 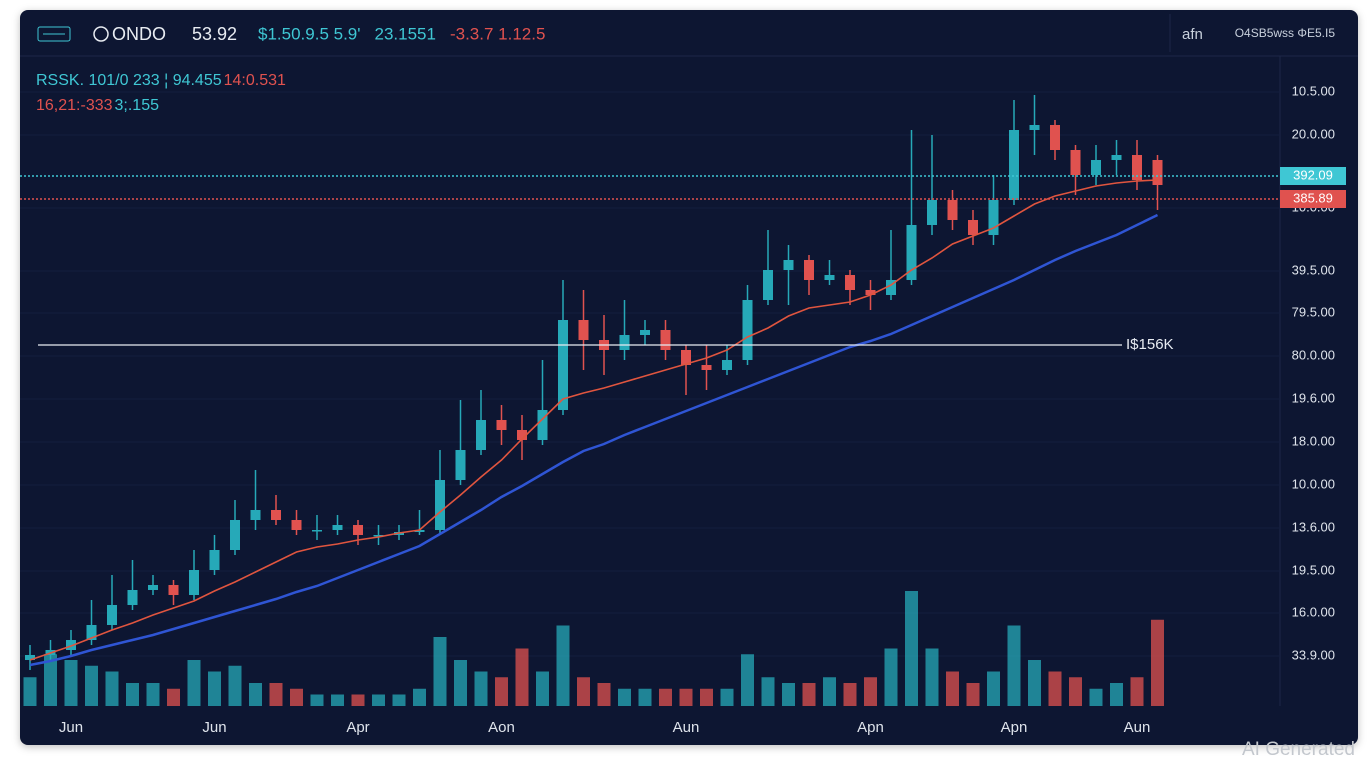 What do you see at coordinates (357, 727) in the screenshot?
I see `x-tick-label: Apr` at bounding box center [357, 727].